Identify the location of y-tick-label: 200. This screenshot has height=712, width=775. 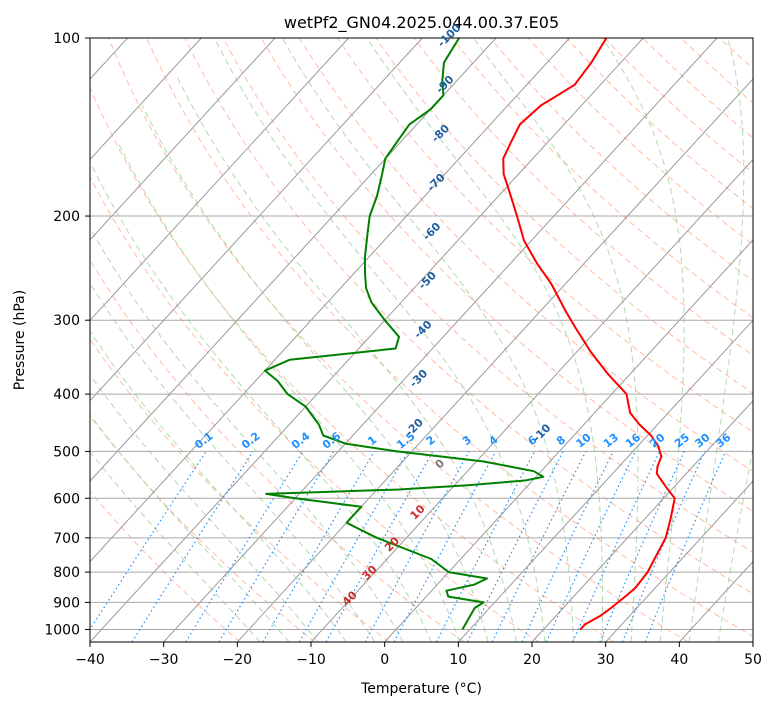
(66, 217).